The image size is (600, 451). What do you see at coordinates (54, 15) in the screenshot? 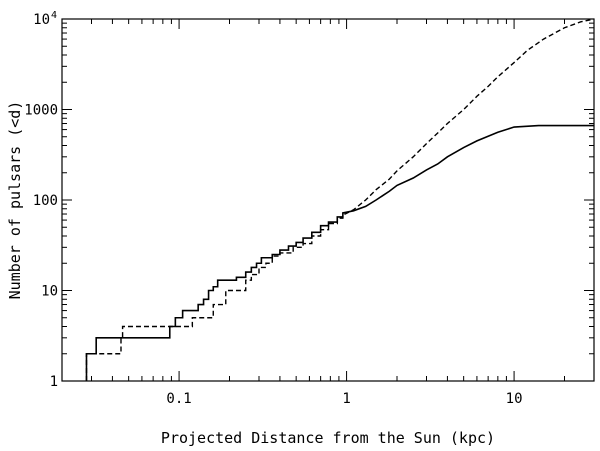
I see `y-tick-label-exponent: 4` at bounding box center [54, 15].